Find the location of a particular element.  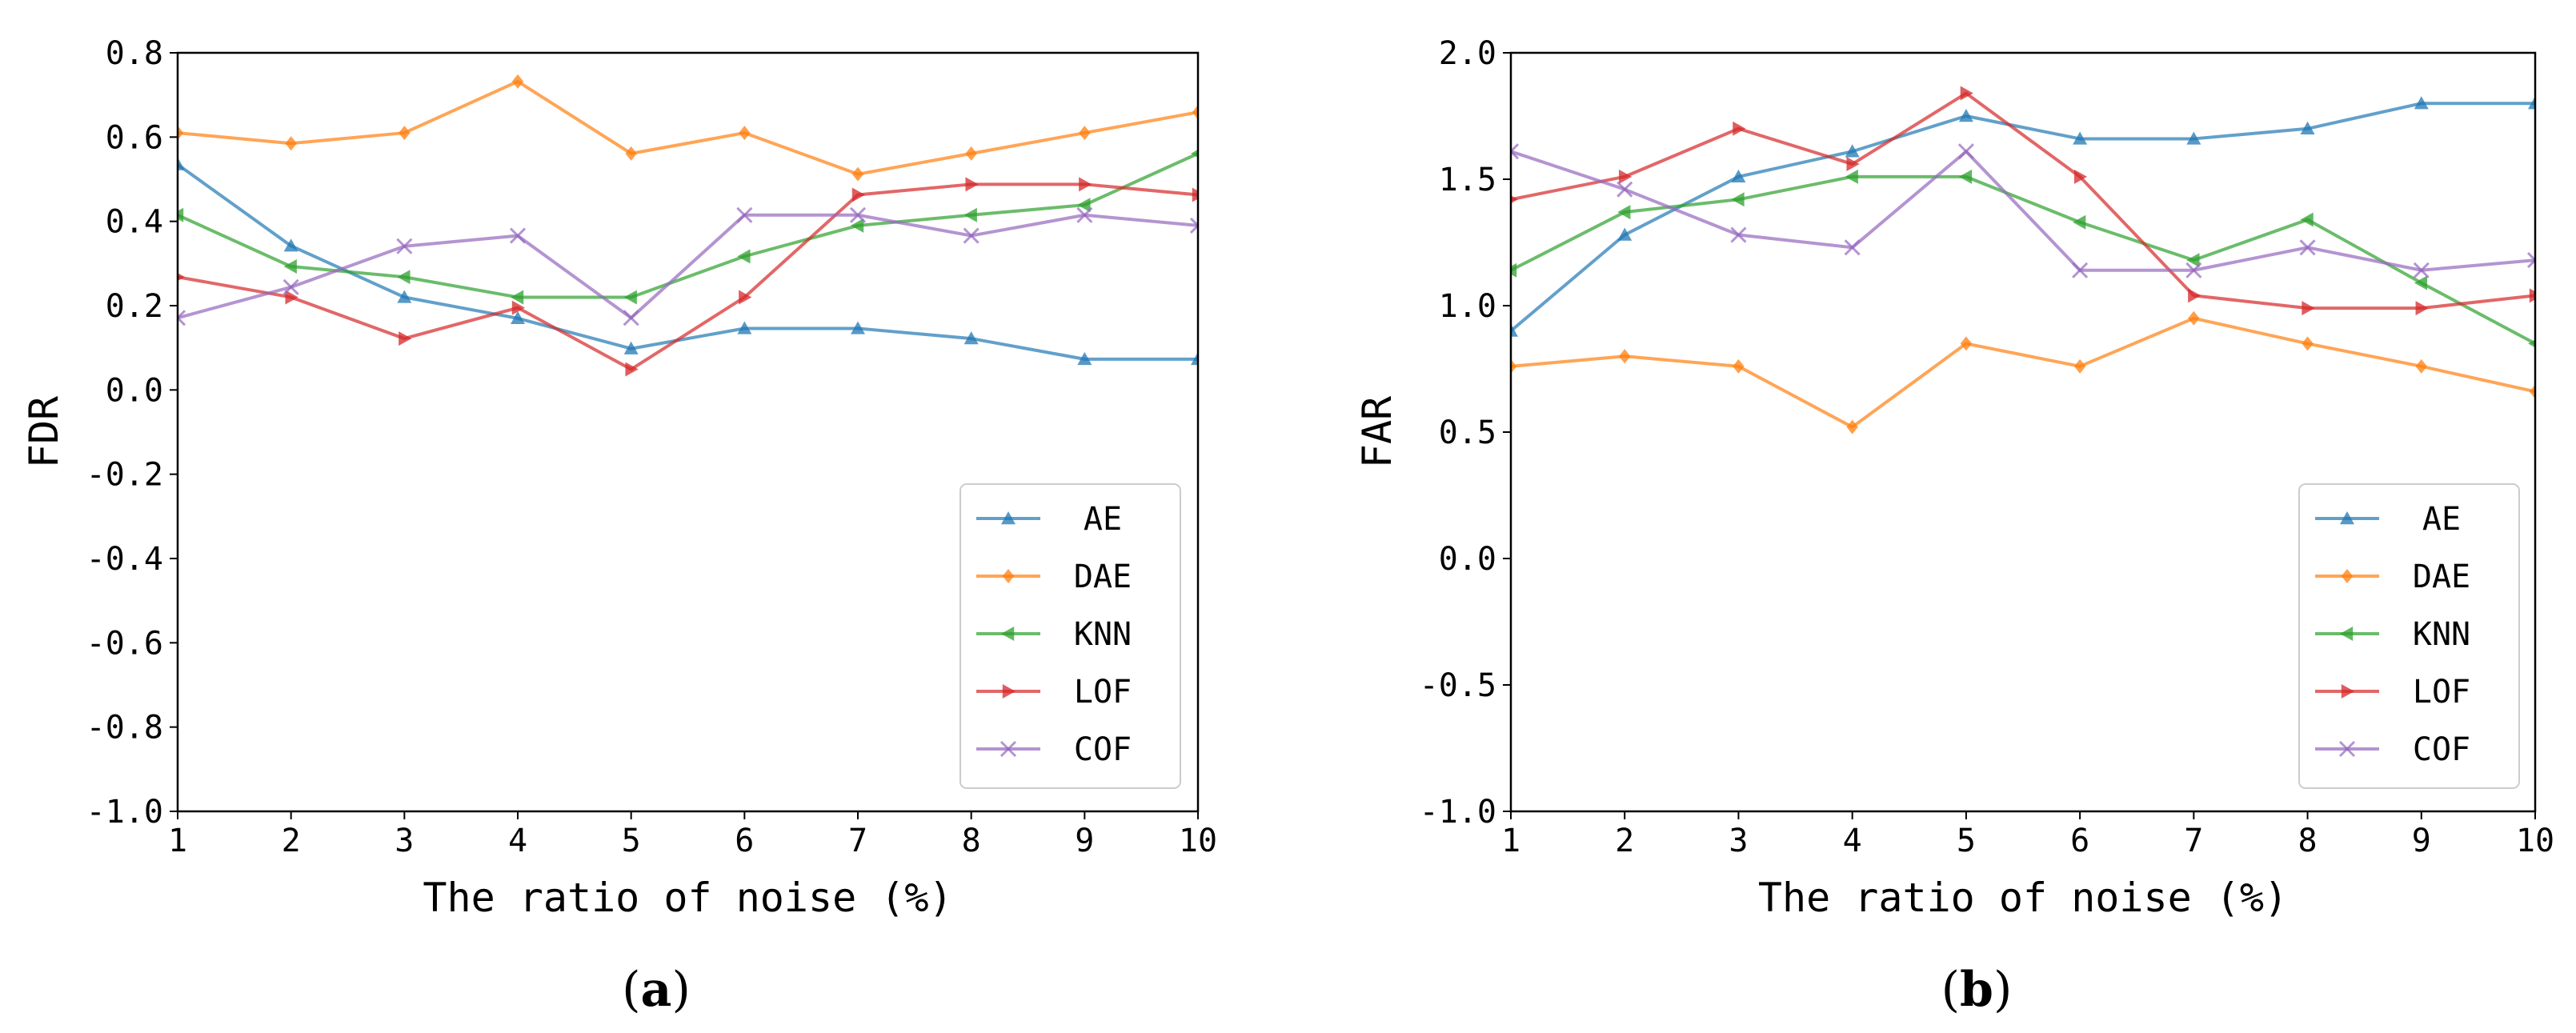

x-tick-label: 10 is located at coordinates (1198, 841).